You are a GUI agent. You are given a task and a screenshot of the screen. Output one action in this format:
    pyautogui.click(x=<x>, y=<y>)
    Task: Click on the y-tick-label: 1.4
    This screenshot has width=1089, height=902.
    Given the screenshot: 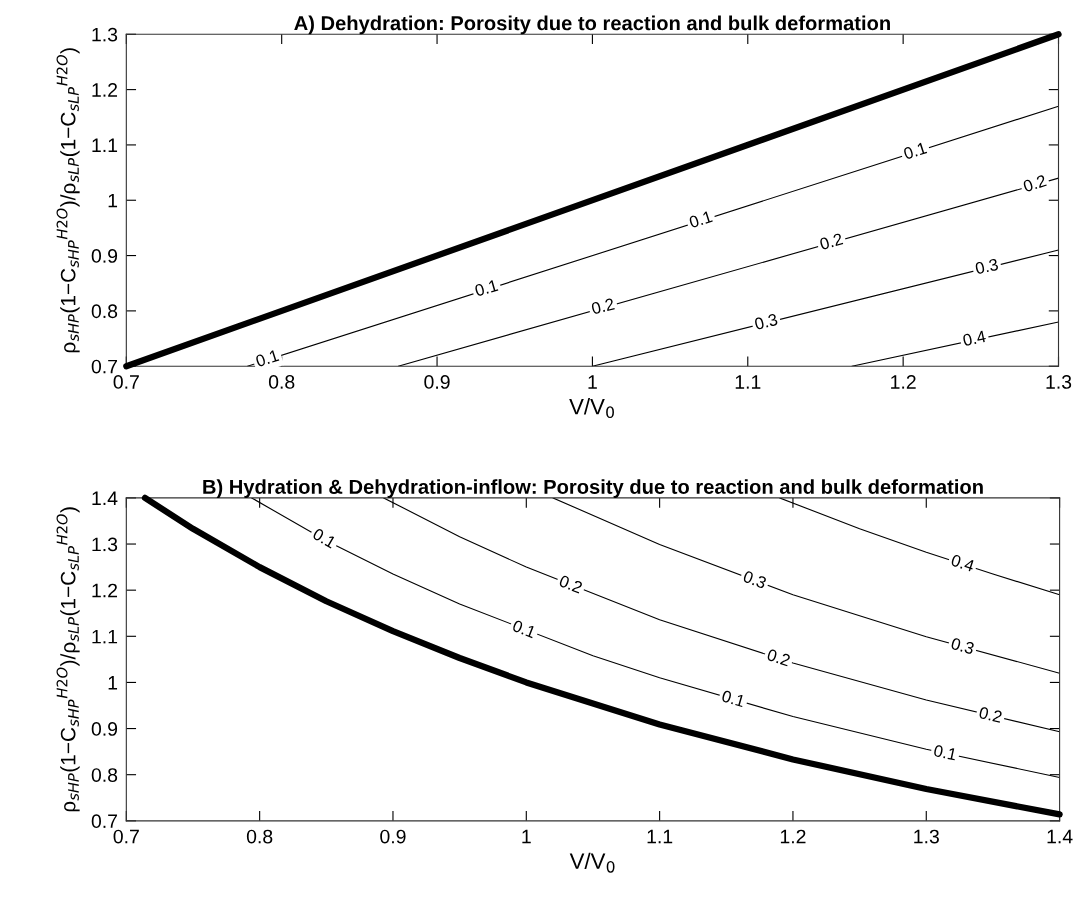 What is the action you would take?
    pyautogui.click(x=105, y=498)
    